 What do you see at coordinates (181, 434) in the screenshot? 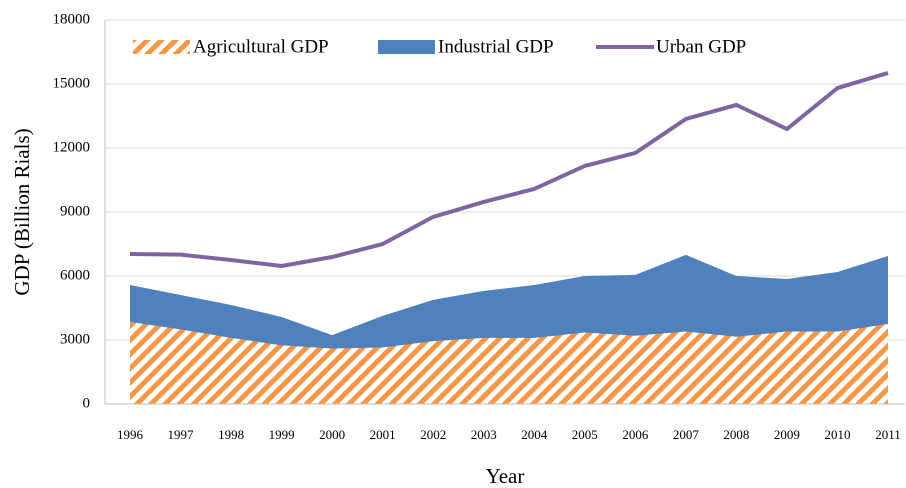
I see `x-tick-label: 1997` at bounding box center [181, 434].